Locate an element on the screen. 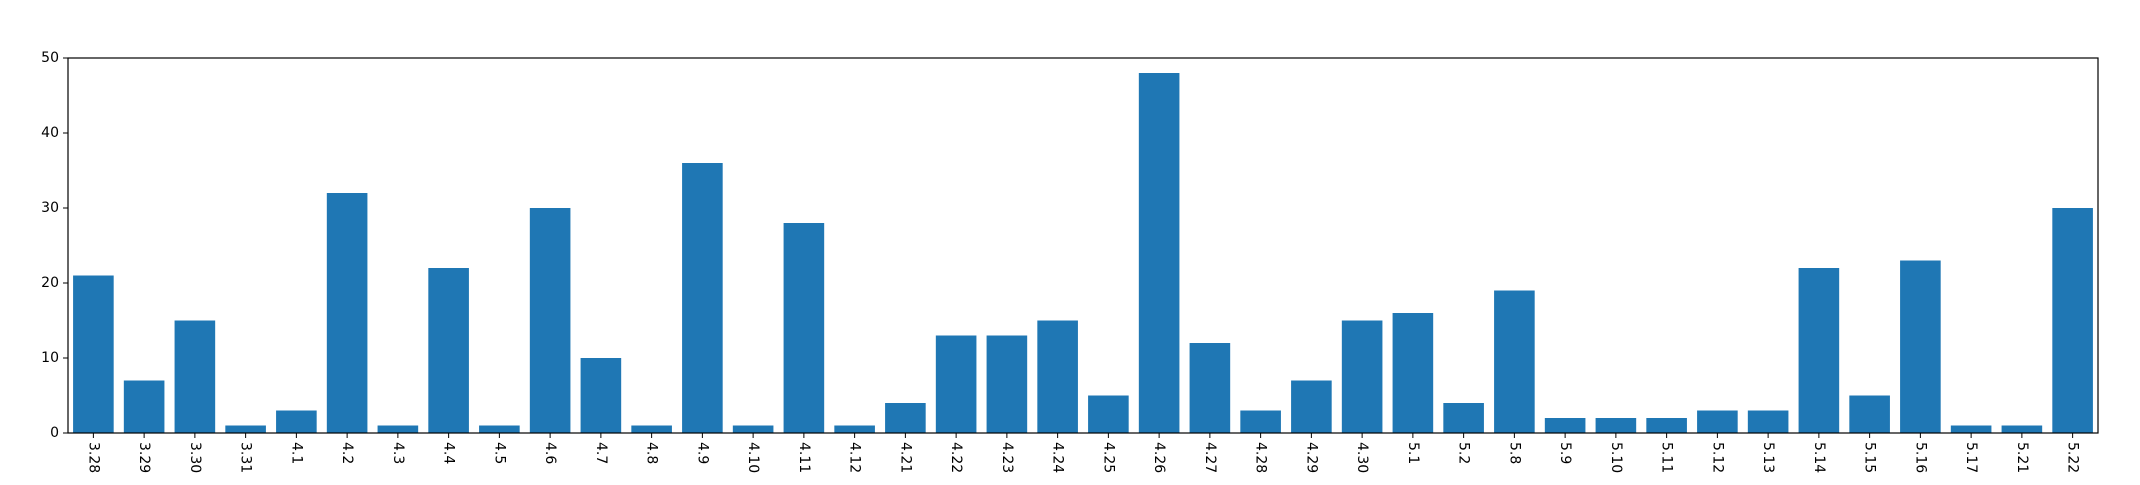 The height and width of the screenshot is (485, 2140). x-tick-label: 4.12 is located at coordinates (855, 457).